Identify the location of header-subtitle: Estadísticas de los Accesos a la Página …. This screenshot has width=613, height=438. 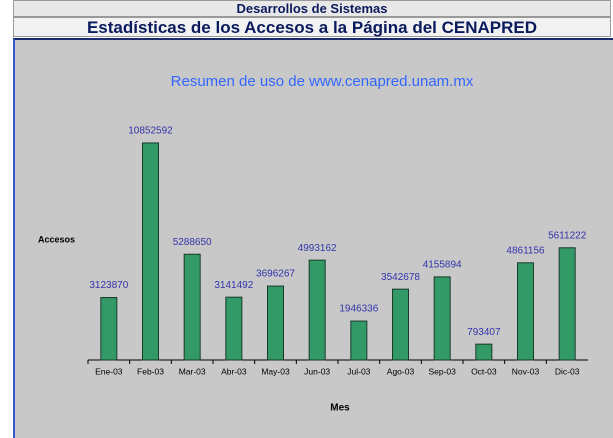
(312, 27).